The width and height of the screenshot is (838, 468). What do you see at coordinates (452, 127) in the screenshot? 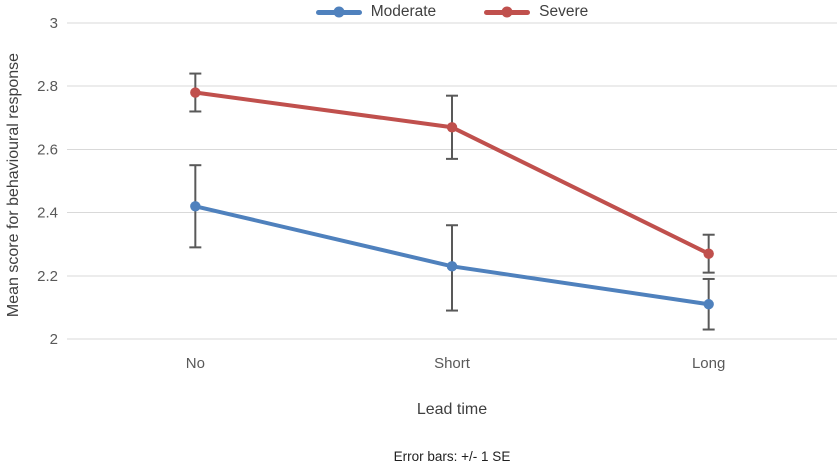
I see `data-point-severe-short` at bounding box center [452, 127].